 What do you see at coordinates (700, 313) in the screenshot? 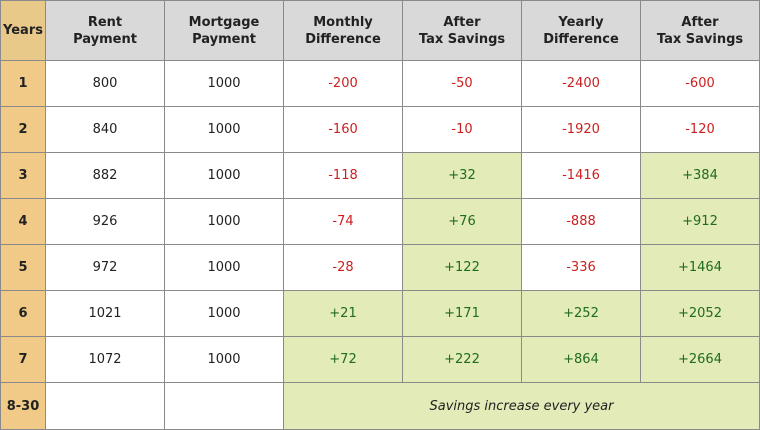
I see `yearly-after-tax-cell: +2052` at bounding box center [700, 313].